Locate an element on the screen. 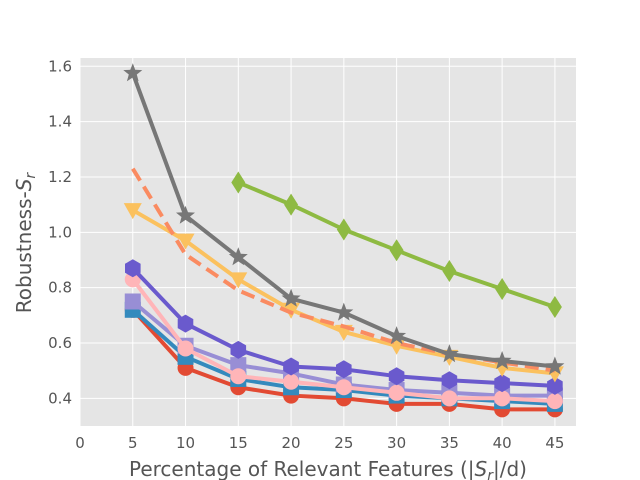 The width and height of the screenshot is (640, 480). x-tick-label: 15 is located at coordinates (238, 443).